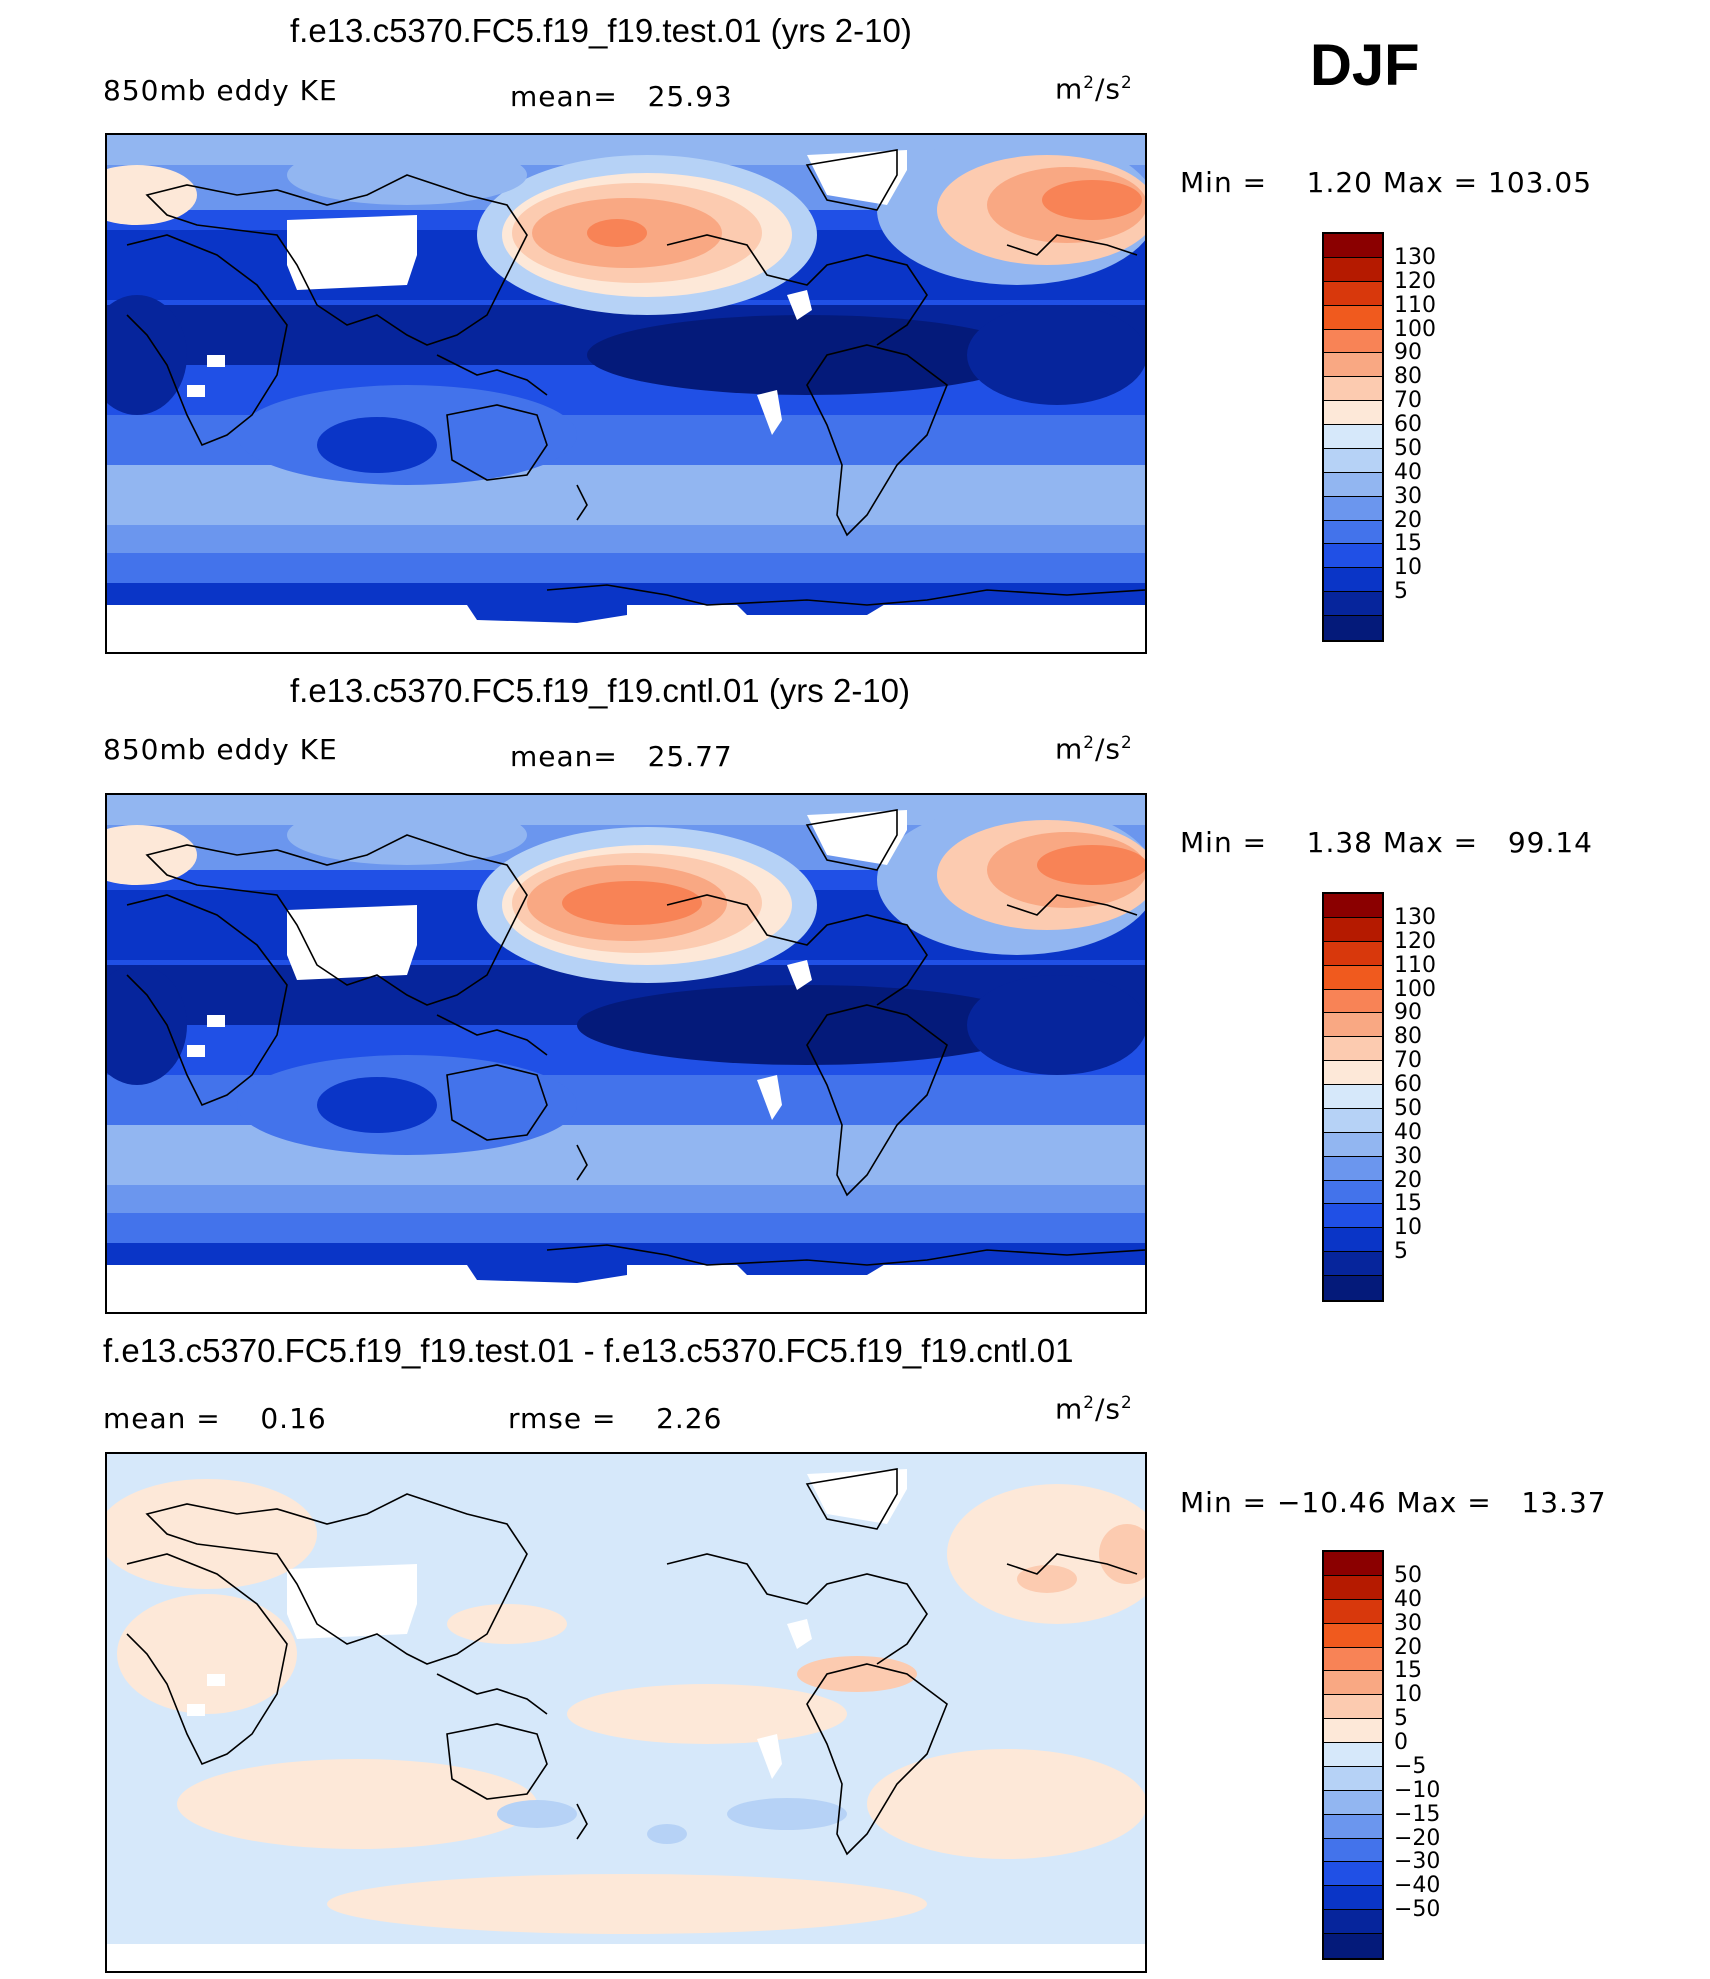 This screenshot has height=1979, width=1710. What do you see at coordinates (1393, 1502) in the screenshot?
I see `panel-3-minmax: Min = −10.46 Max = 13.37` at bounding box center [1393, 1502].